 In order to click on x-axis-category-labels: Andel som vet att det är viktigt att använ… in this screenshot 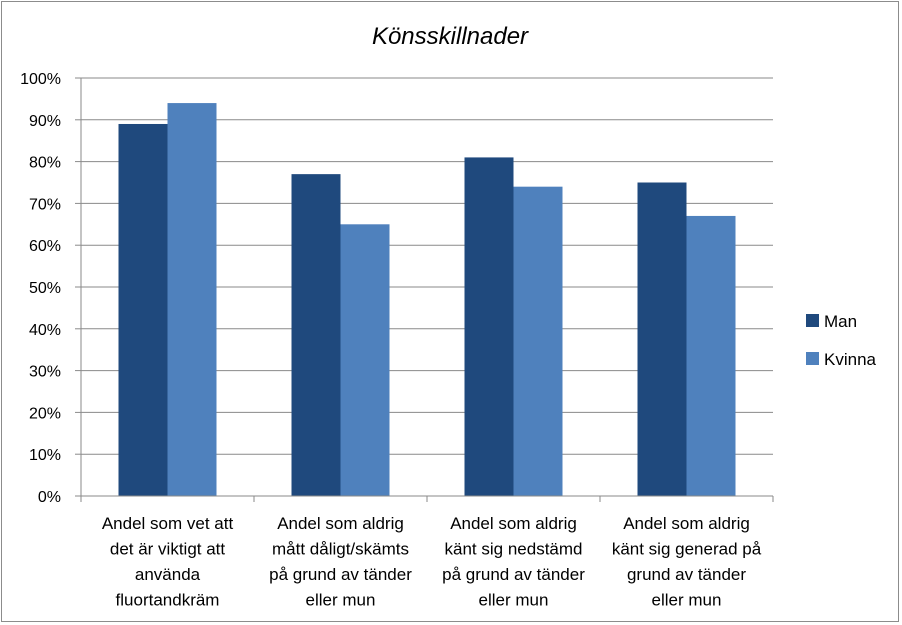, I will do `click(432, 562)`.